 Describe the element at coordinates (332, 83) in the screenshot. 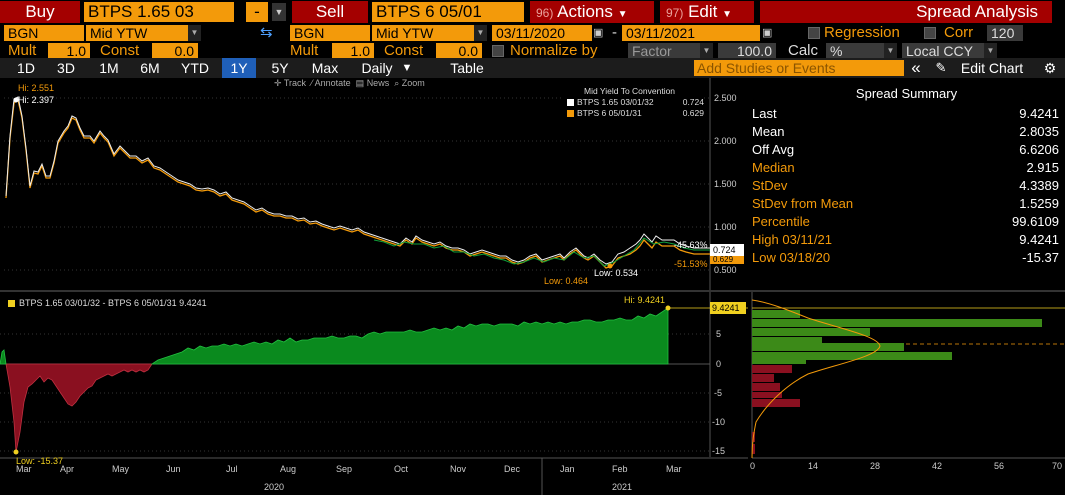

I see `annotate-tool: Annotate` at that location.